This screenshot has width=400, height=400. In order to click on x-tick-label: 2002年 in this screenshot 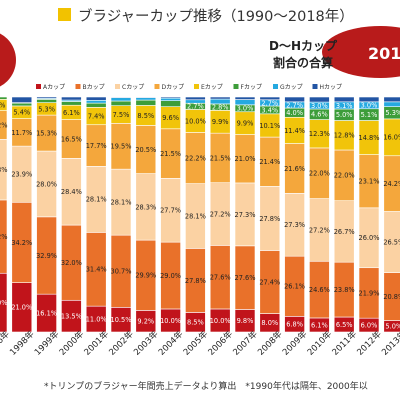, I will do `click(121, 342)`.